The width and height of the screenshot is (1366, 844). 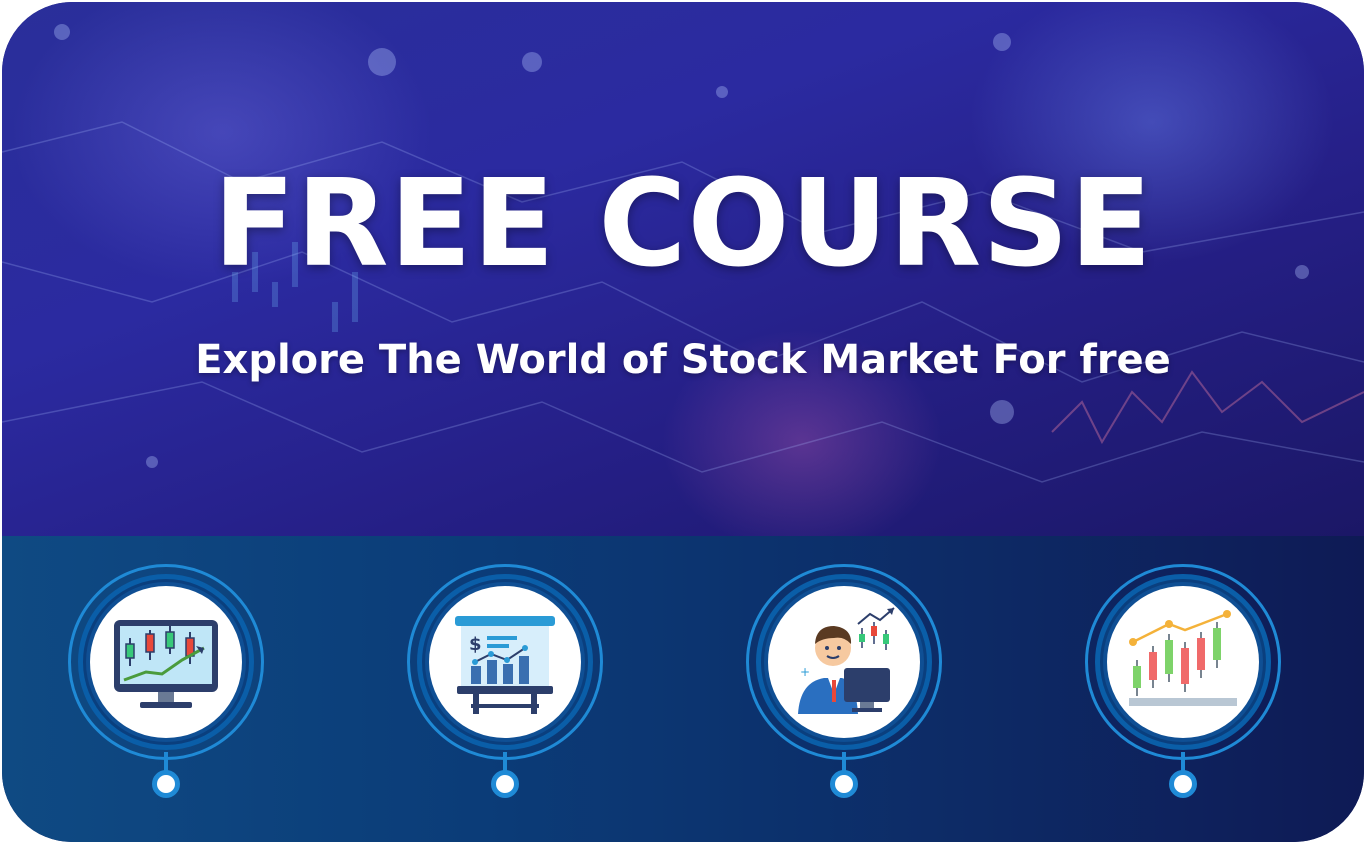 I want to click on feature-item-candlestick-monitor, so click(x=168, y=684).